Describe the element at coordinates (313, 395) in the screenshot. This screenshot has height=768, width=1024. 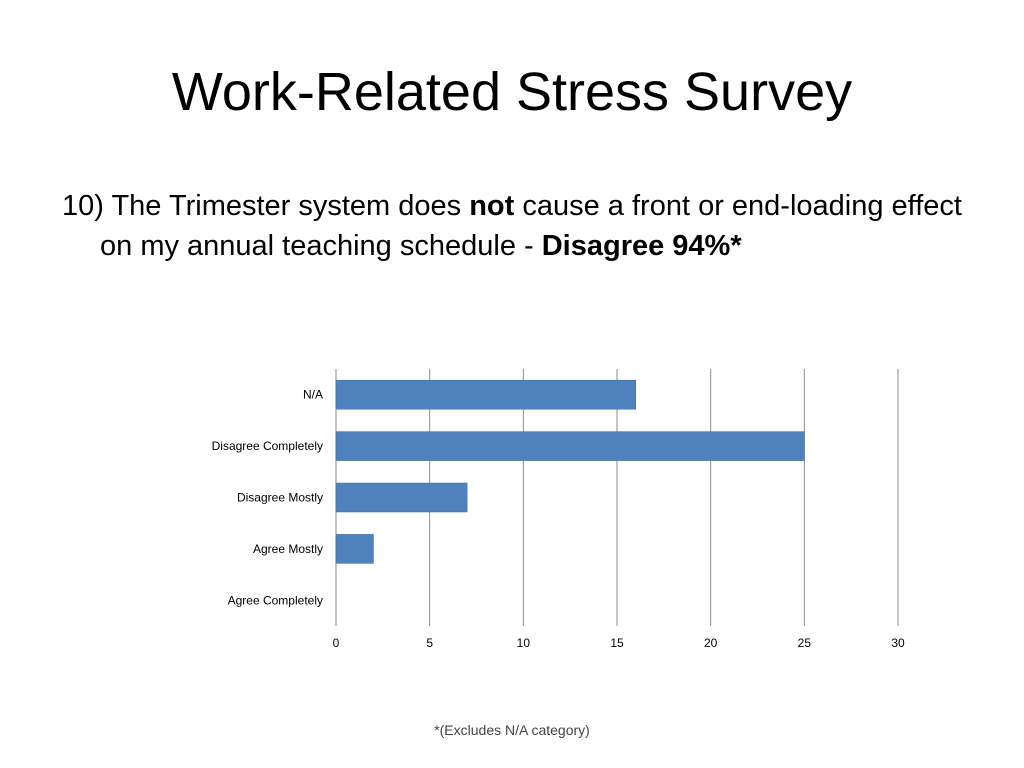
I see `y-category-label: N/A` at that location.